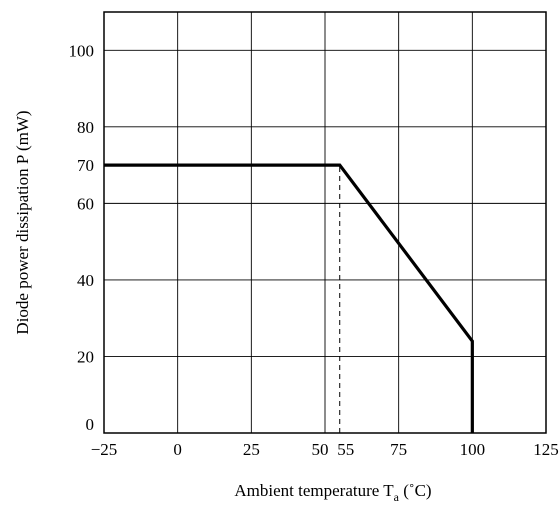 Image resolution: width=559 pixels, height=508 pixels. Describe the element at coordinates (473, 449) in the screenshot. I see `x-tick-label: 100` at that location.